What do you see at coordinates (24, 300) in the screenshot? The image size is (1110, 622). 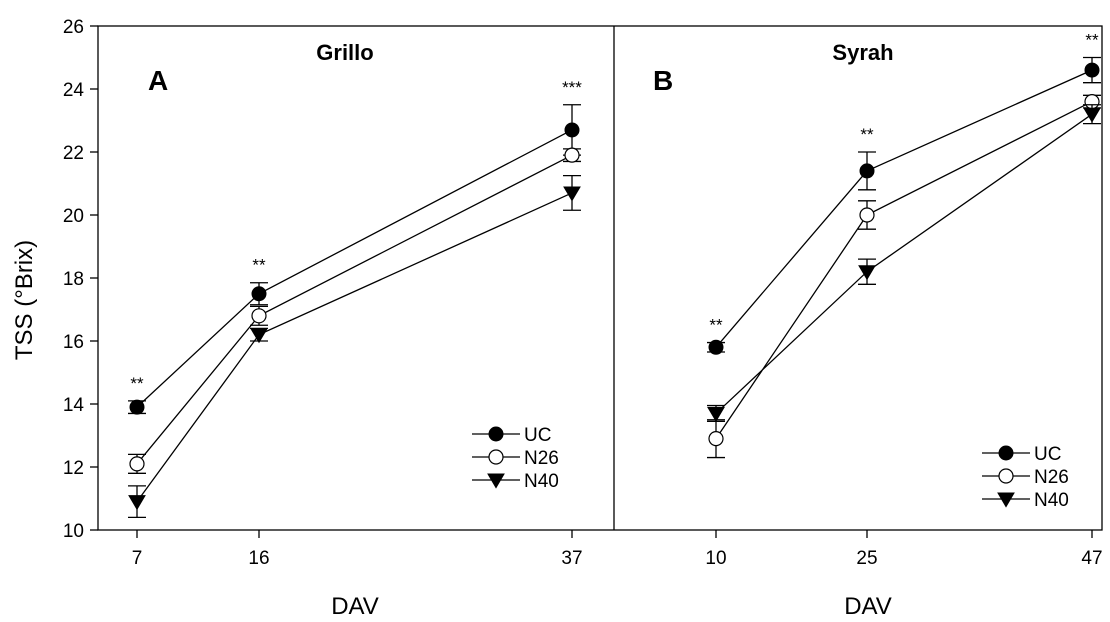 I see `y-axis-title: TSS (°Brix)` at bounding box center [24, 300].